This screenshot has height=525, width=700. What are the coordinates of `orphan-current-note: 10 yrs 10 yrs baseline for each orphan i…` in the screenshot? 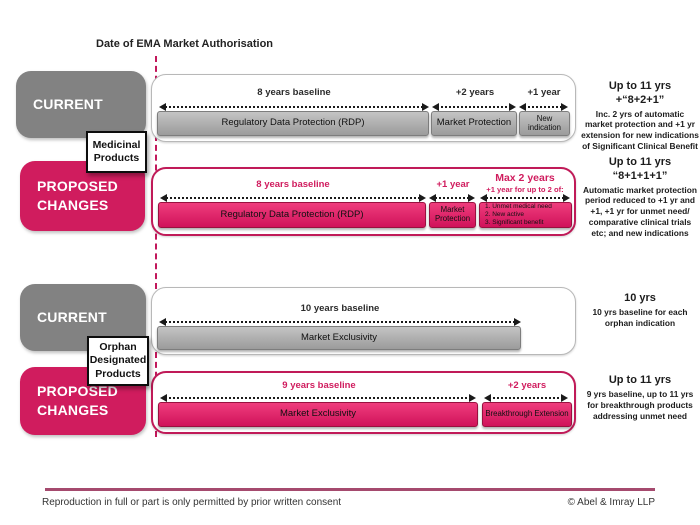 It's located at (640, 310).